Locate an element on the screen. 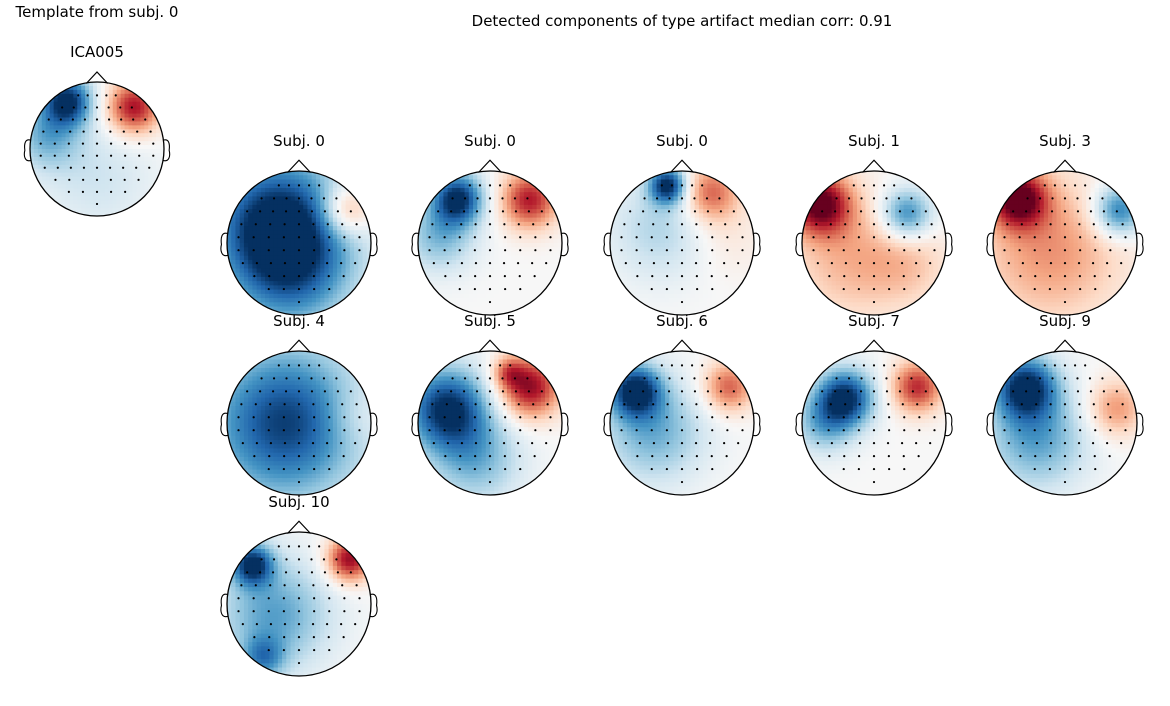 Image resolution: width=1170 pixels, height=706 pixels. topomap: Subj. 1 is located at coordinates (874, 224).